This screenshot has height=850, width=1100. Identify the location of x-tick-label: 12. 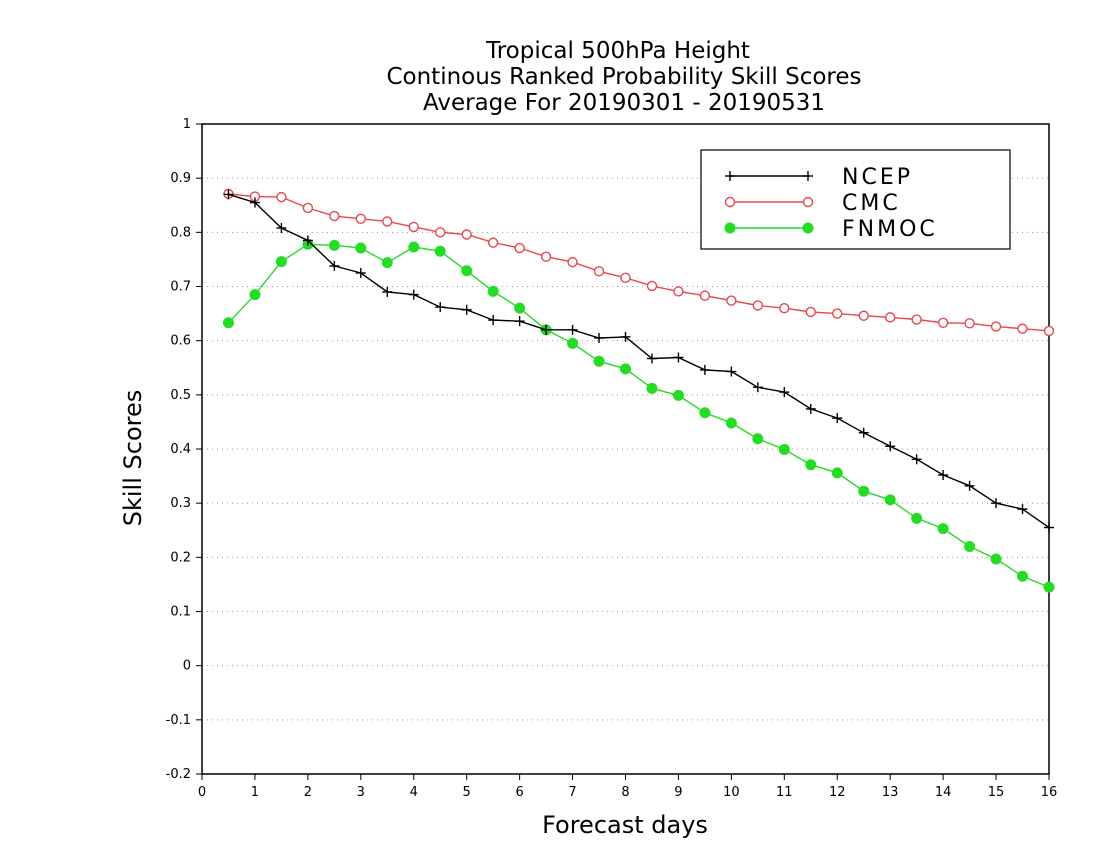
(837, 792).